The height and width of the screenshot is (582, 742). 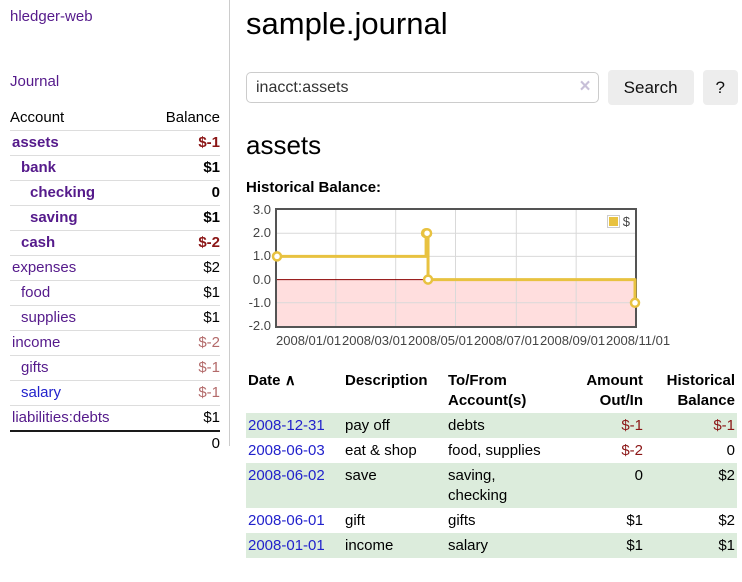 What do you see at coordinates (286, 450) in the screenshot?
I see `transaction-date-link: 2008-06-03` at bounding box center [286, 450].